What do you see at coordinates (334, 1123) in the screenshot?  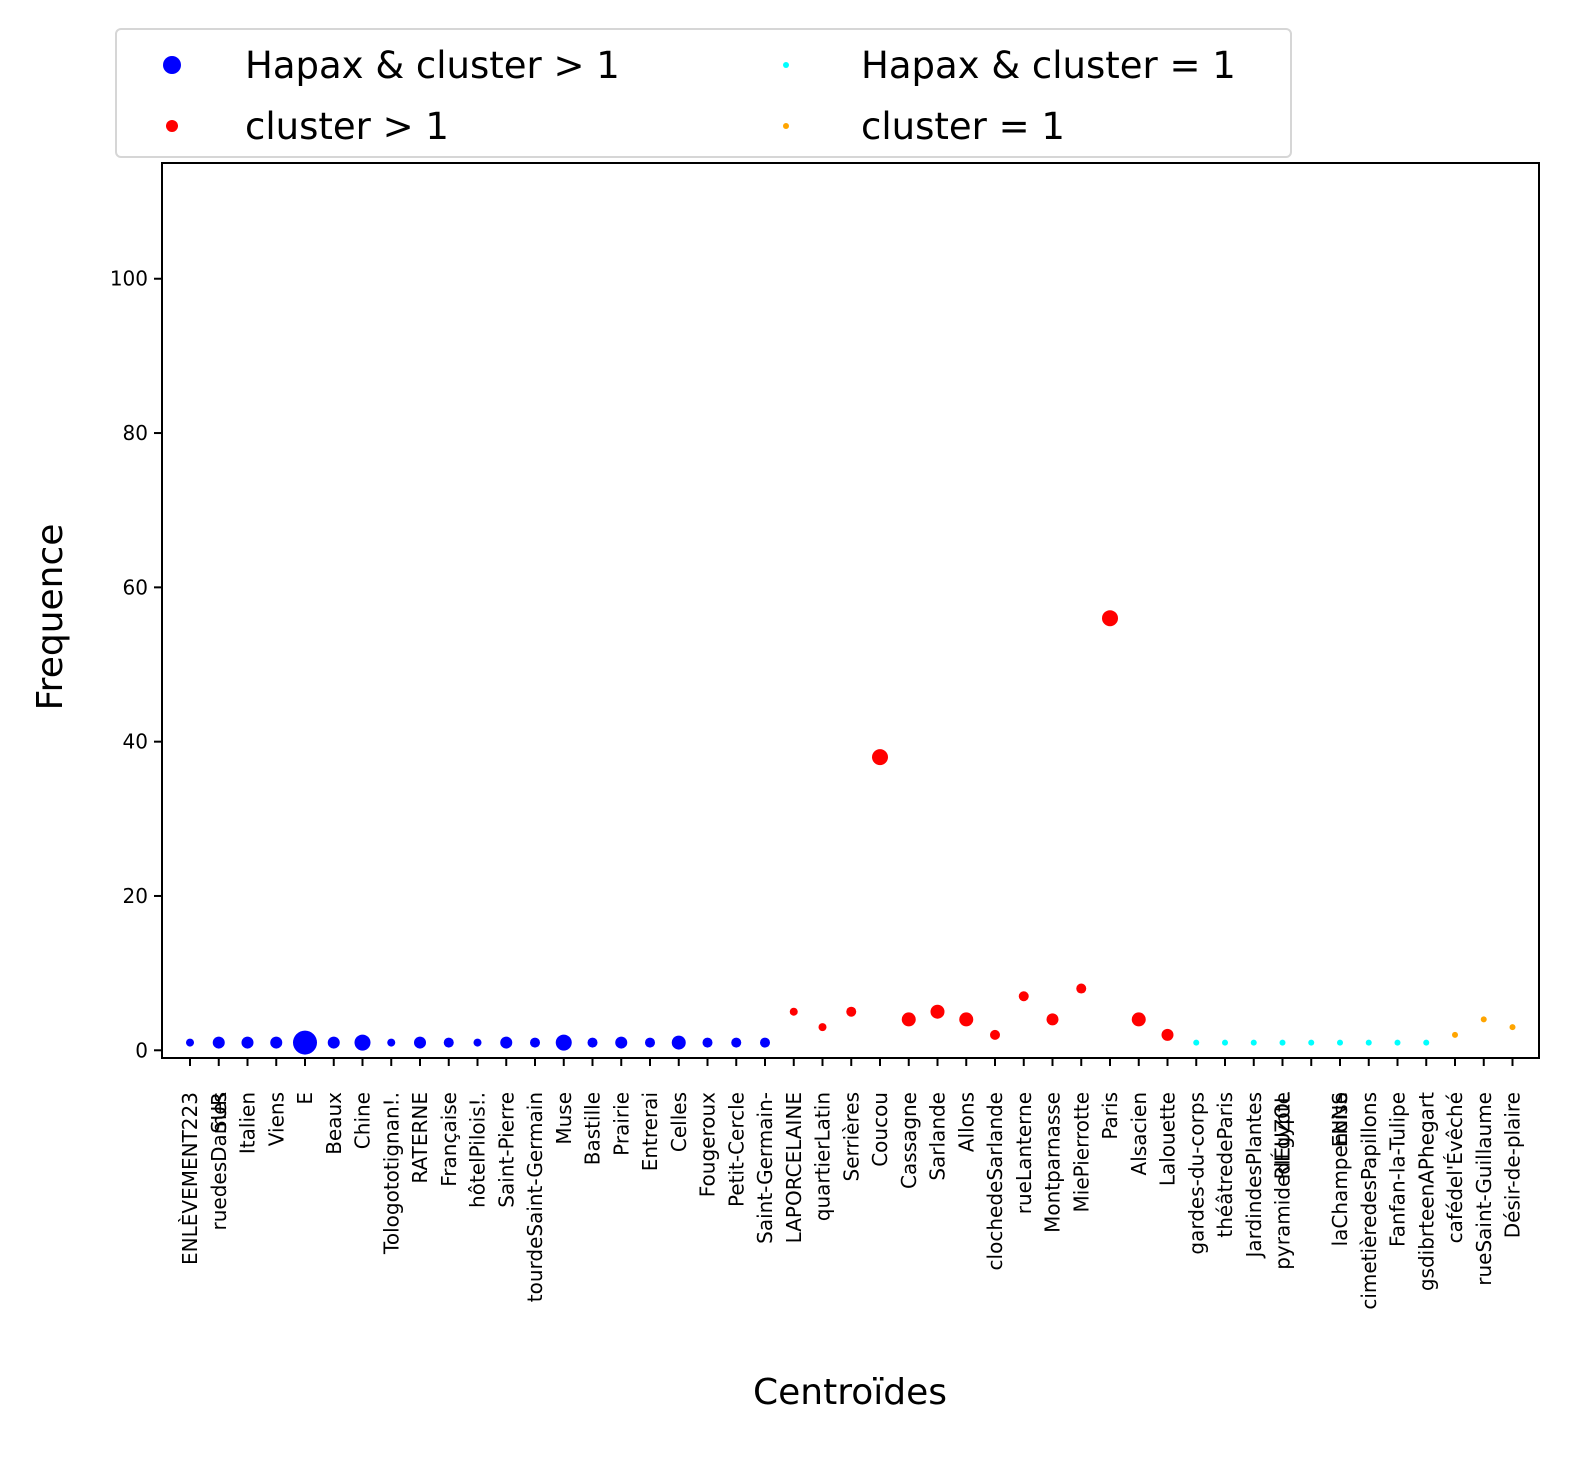 I see `x-tick-label: Beaux` at bounding box center [334, 1123].